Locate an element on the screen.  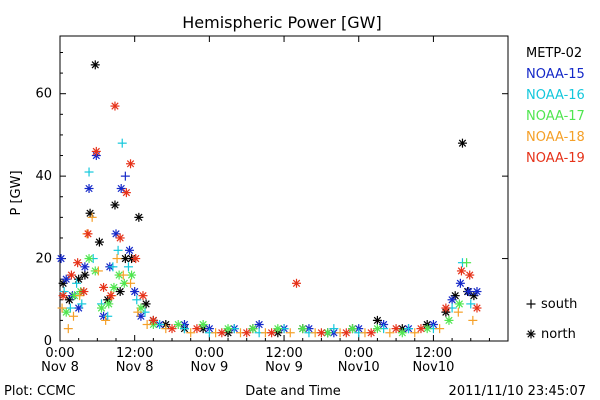
legend-entry: METP-02 is located at coordinates (554, 53).